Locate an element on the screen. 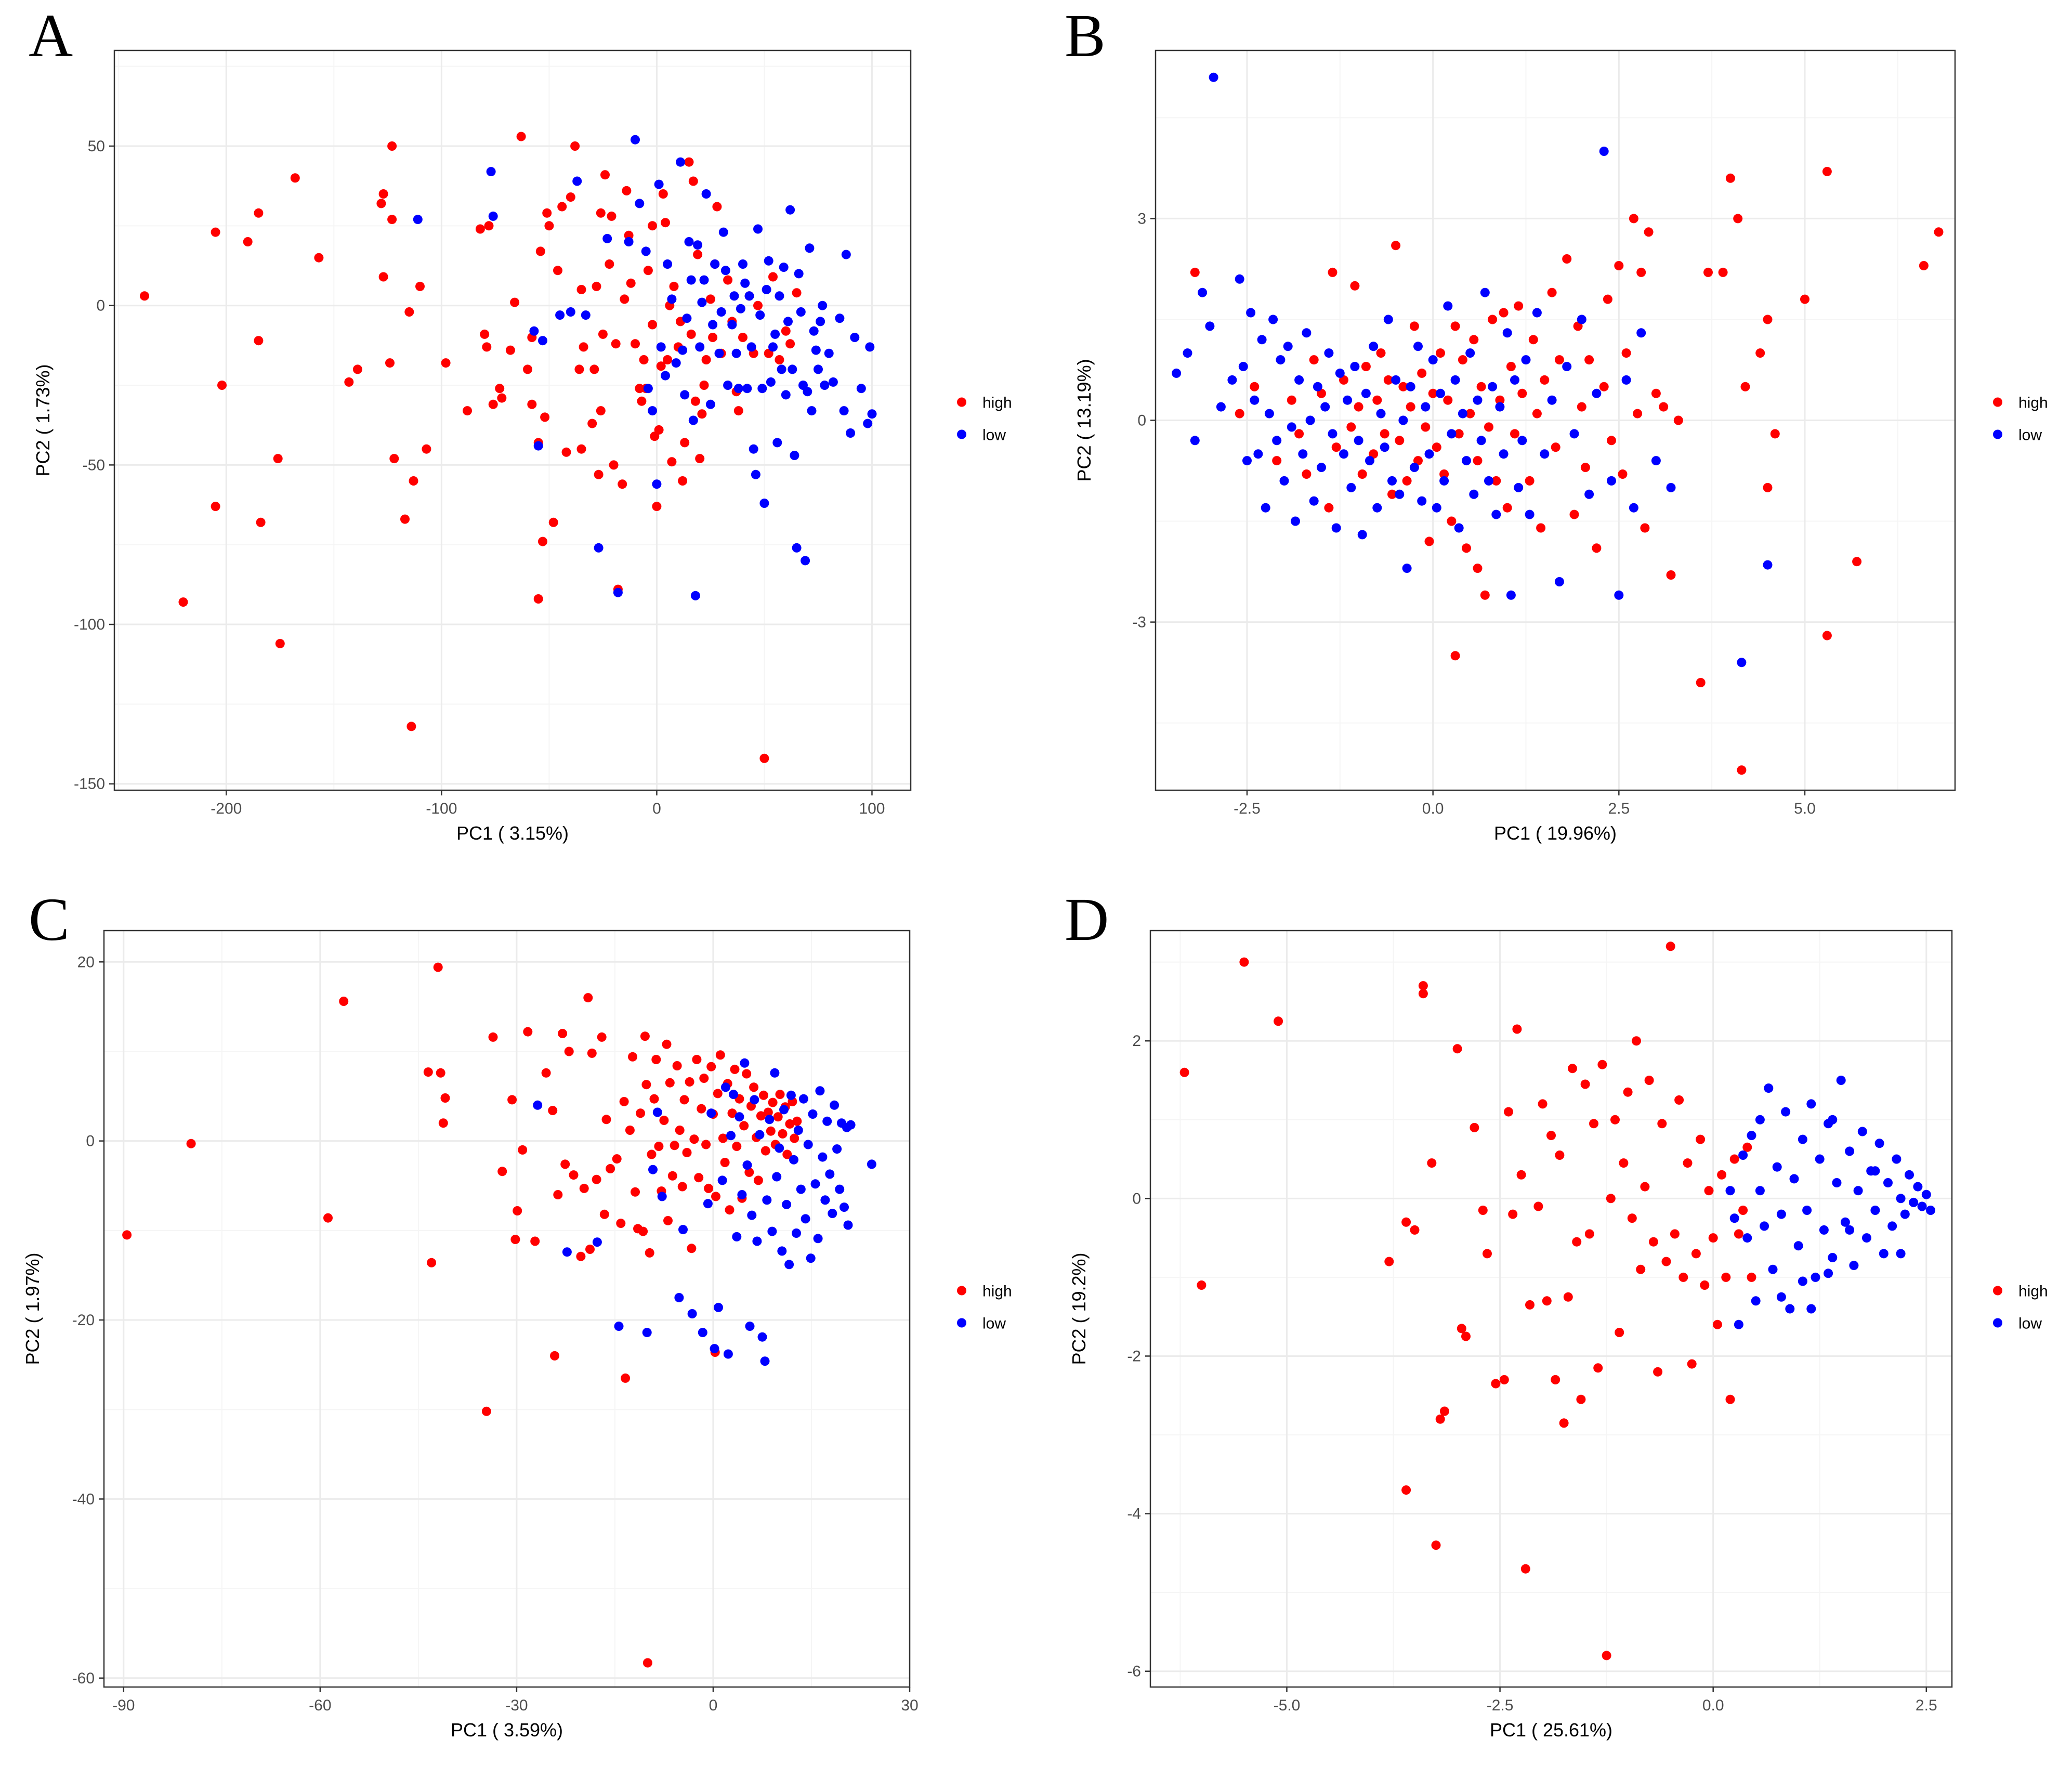 The width and height of the screenshot is (2072, 1765). y-tick-label: -50 is located at coordinates (94, 465).